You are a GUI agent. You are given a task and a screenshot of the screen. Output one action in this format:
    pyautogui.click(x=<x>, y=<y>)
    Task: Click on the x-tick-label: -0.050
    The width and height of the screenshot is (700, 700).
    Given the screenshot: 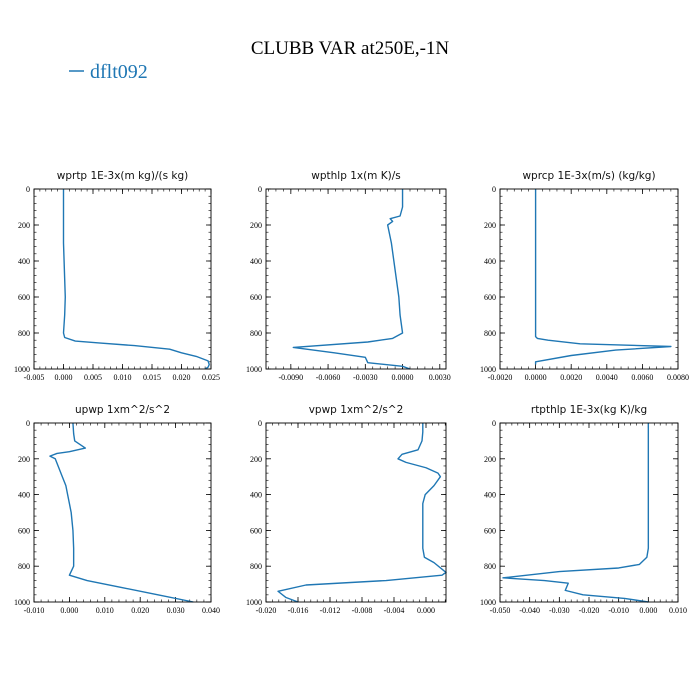 What is the action you would take?
    pyautogui.click(x=500, y=610)
    